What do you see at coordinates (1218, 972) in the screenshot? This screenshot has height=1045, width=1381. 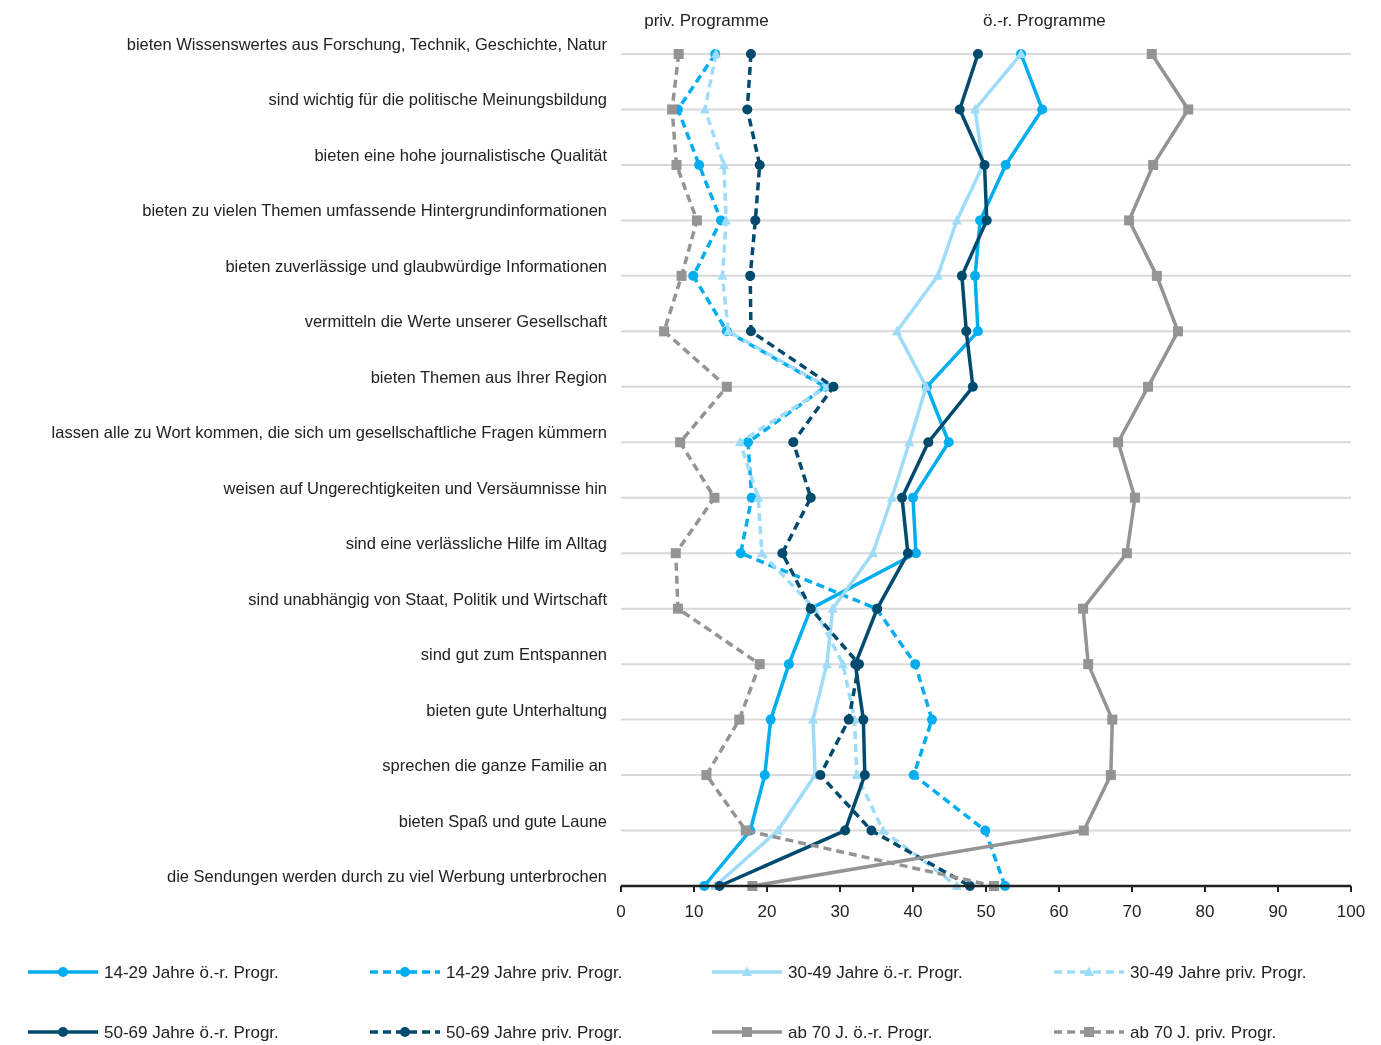 I see `legend-label: 30-49 Jahre priv. Progr.` at bounding box center [1218, 972].